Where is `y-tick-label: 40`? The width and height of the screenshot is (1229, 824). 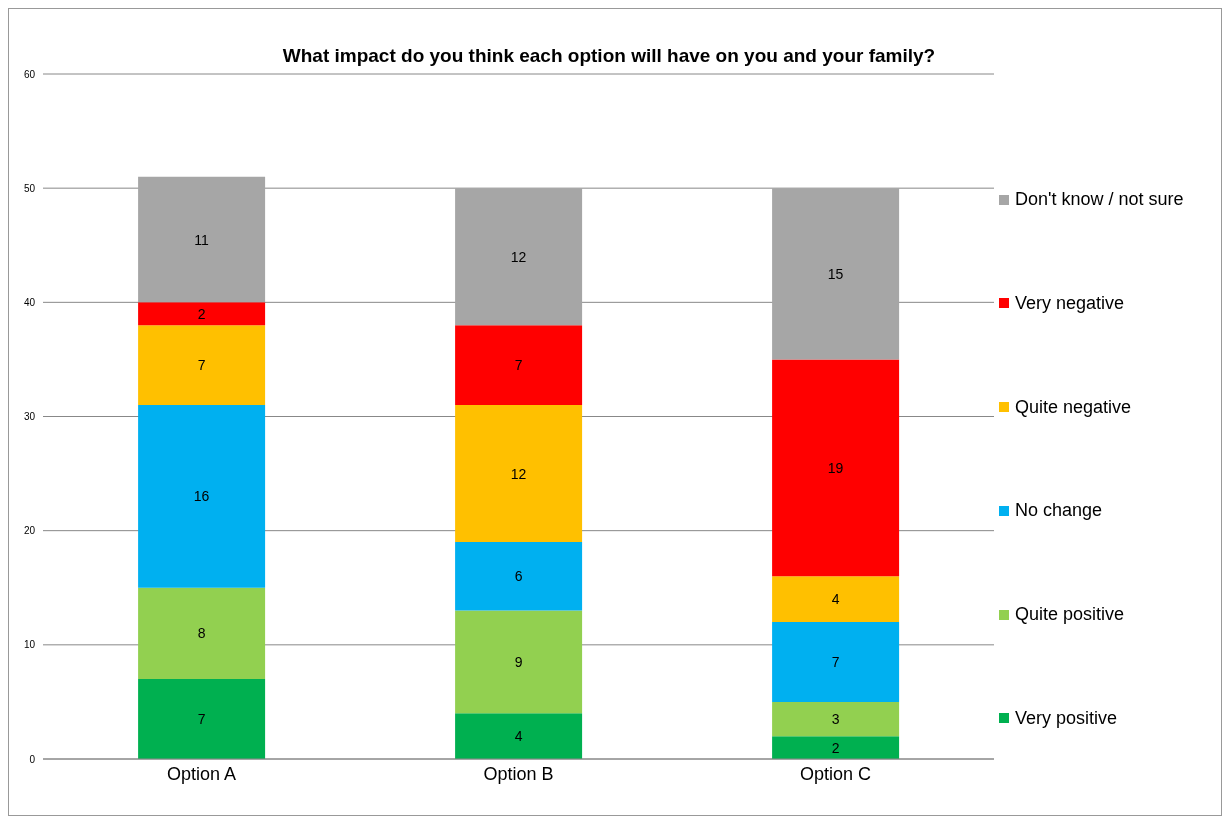 y-tick-label: 40 is located at coordinates (29, 302).